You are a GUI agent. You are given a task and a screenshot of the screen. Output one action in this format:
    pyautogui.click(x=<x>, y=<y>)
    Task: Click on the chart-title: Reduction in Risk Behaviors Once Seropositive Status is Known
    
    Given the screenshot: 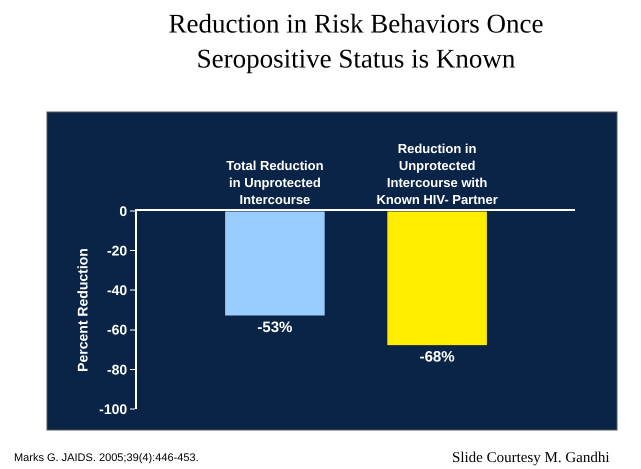 What is the action you would take?
    pyautogui.click(x=356, y=41)
    